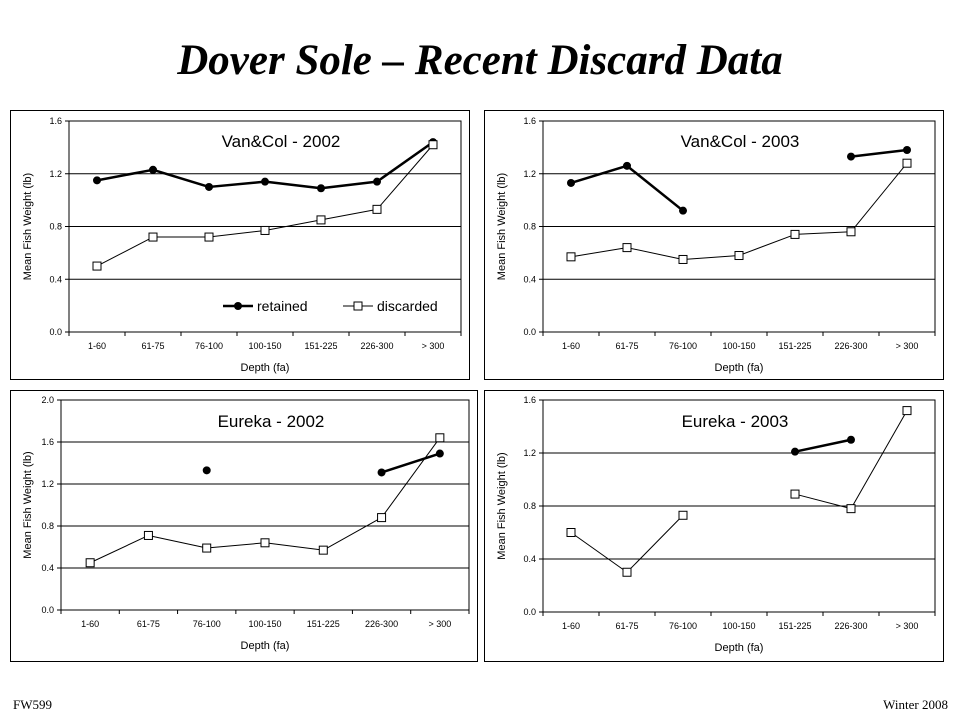  What do you see at coordinates (407, 306) in the screenshot?
I see `legend-label-discarded: discarded` at bounding box center [407, 306].